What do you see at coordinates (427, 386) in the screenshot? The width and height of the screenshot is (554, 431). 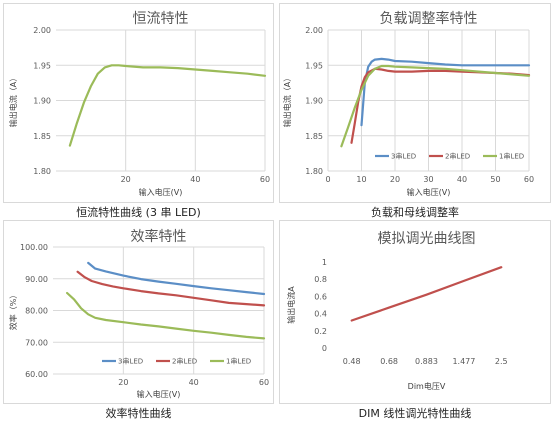 I see `x-axis-label: Dim电压V` at bounding box center [427, 386].